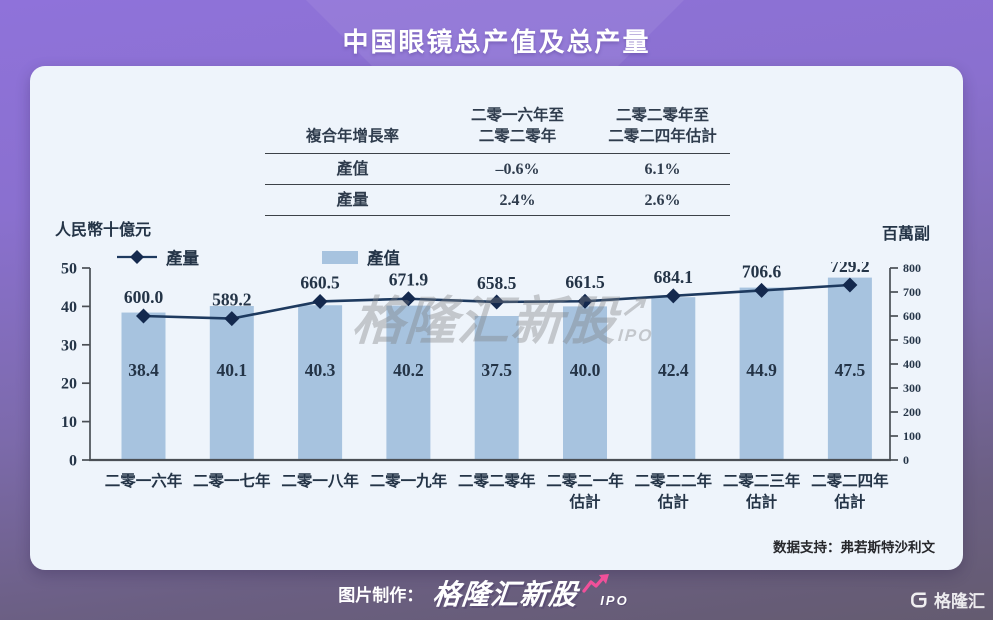  I want to click on svg-text: 661.5, so click(585, 282).